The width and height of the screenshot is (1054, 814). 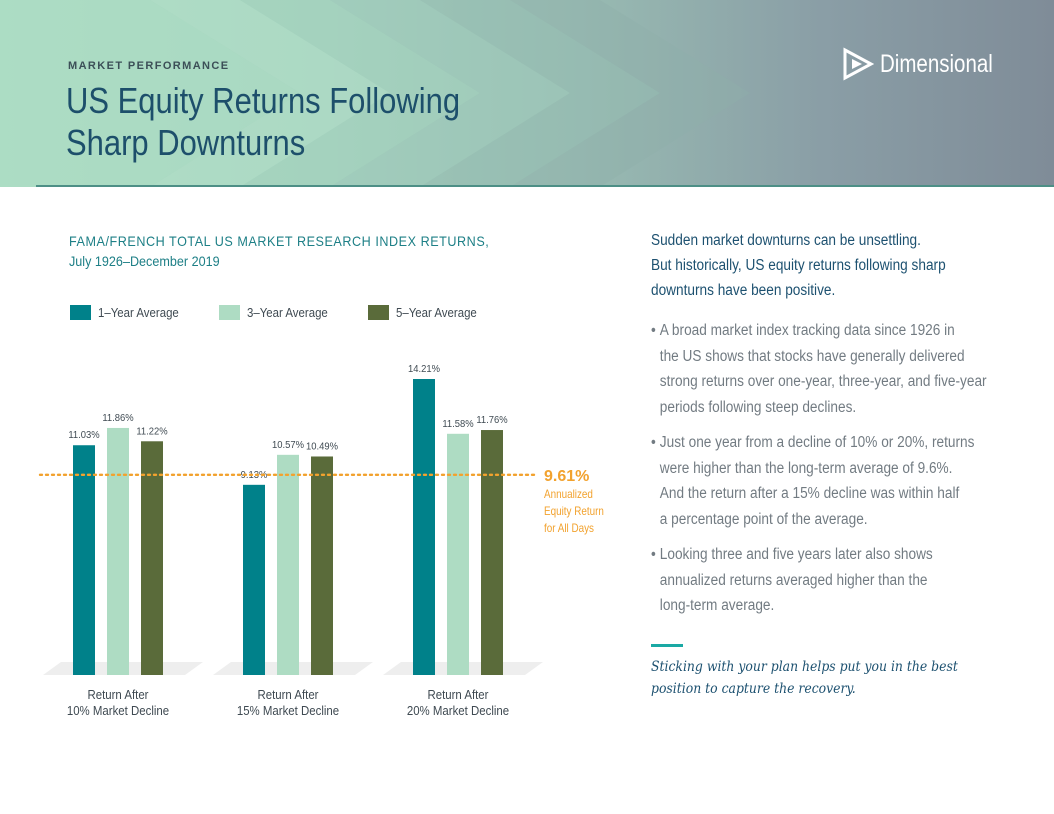 I want to click on legend-item-1-year: 1–Year Average, so click(x=130, y=312).